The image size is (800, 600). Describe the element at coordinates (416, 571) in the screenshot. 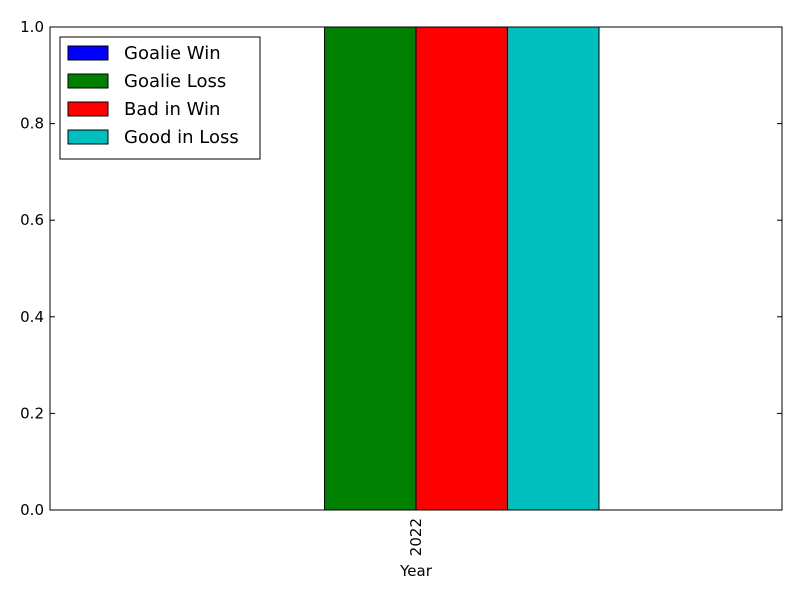

I see `x-axis-label: Year` at that location.